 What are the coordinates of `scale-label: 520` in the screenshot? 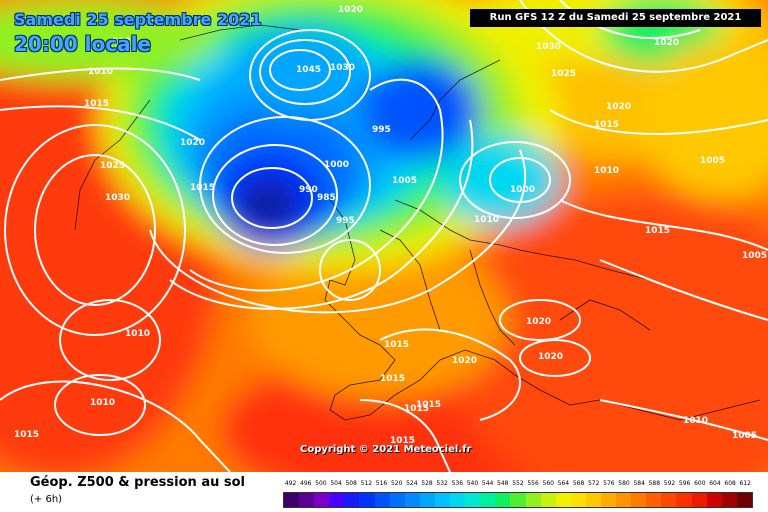 It's located at (396, 483).